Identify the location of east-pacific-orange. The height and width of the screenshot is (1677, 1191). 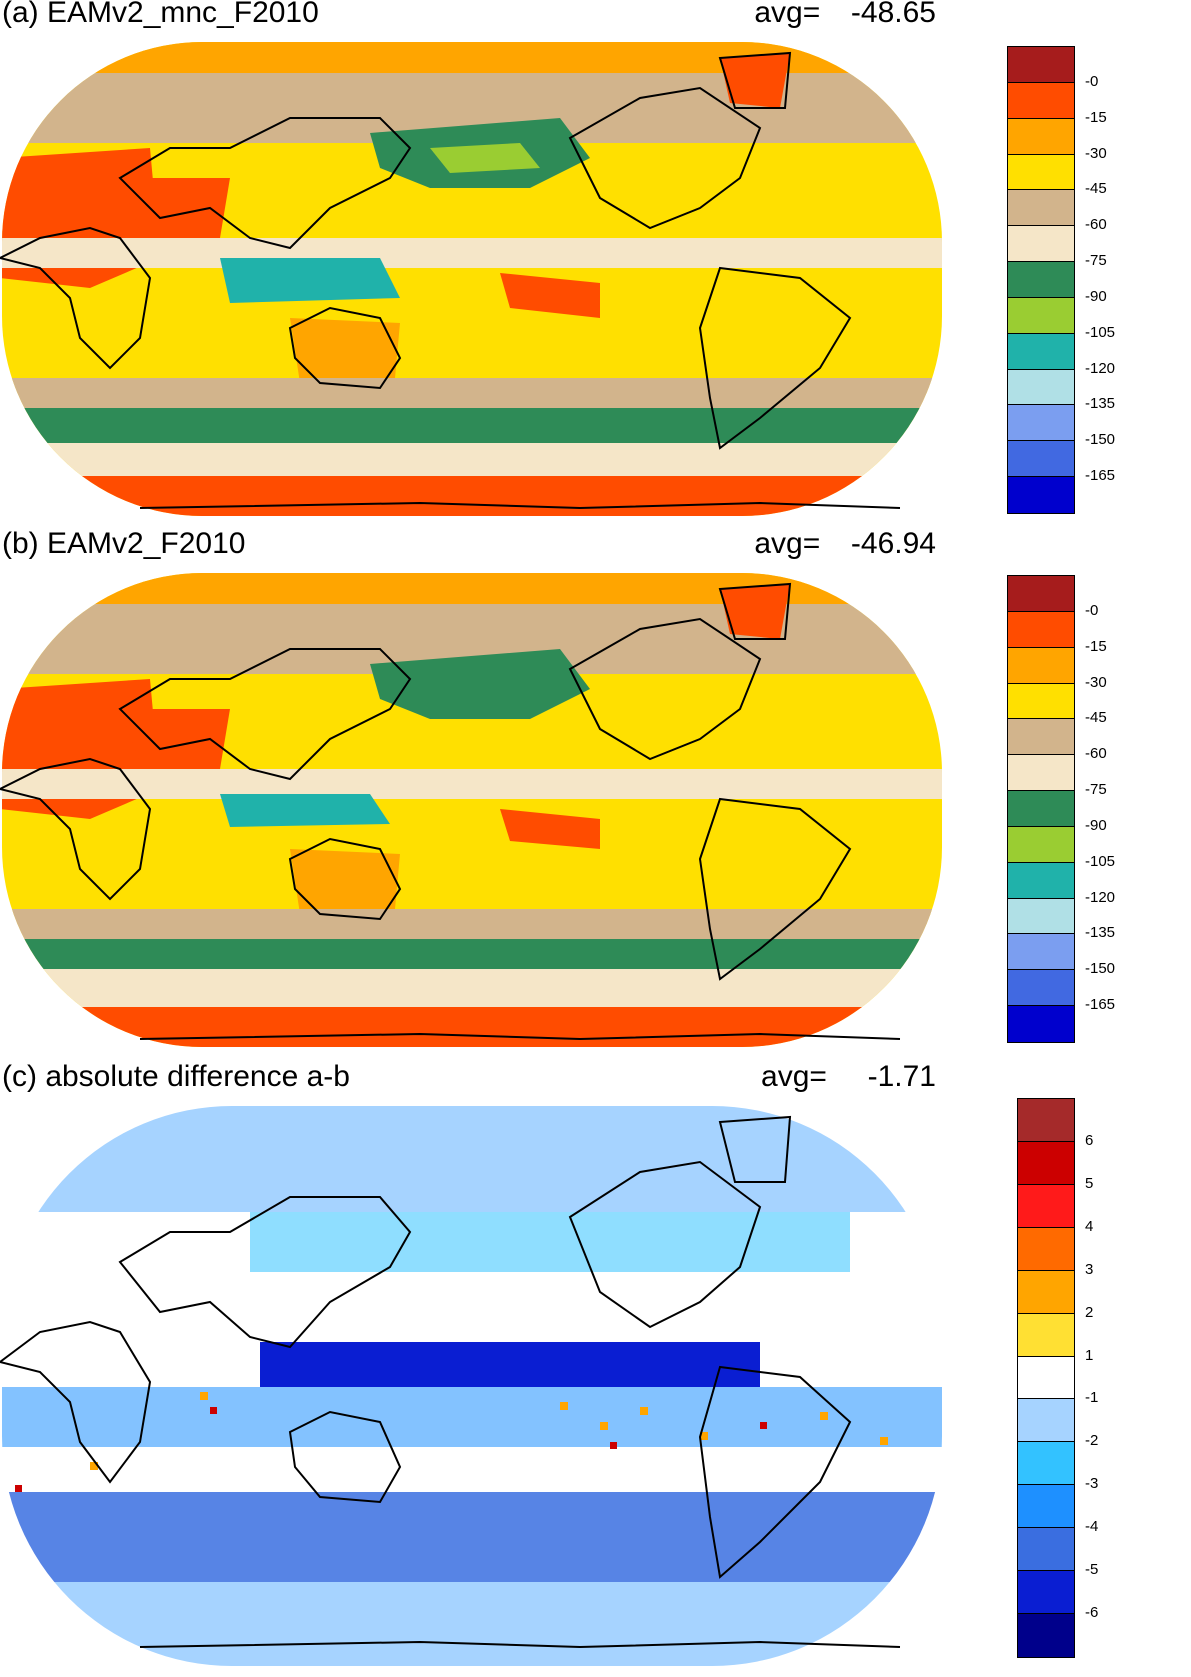
(550, 295).